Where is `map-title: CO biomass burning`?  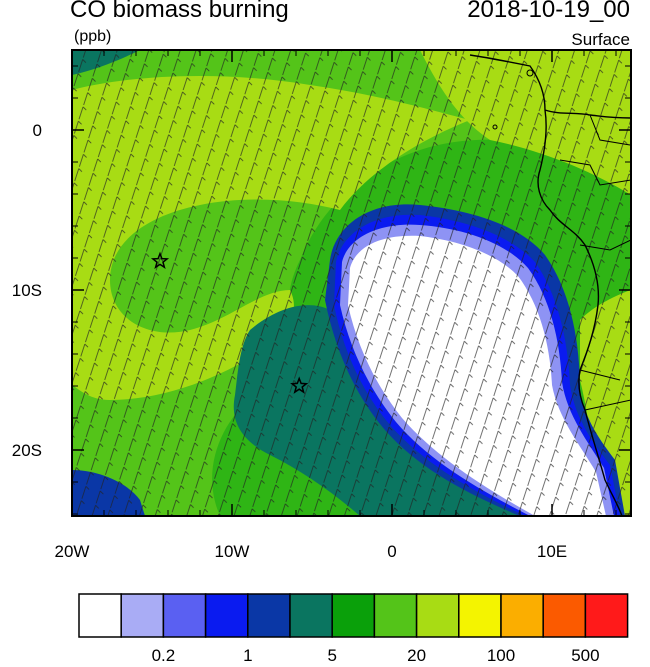
map-title: CO biomass burning is located at coordinates (179, 11).